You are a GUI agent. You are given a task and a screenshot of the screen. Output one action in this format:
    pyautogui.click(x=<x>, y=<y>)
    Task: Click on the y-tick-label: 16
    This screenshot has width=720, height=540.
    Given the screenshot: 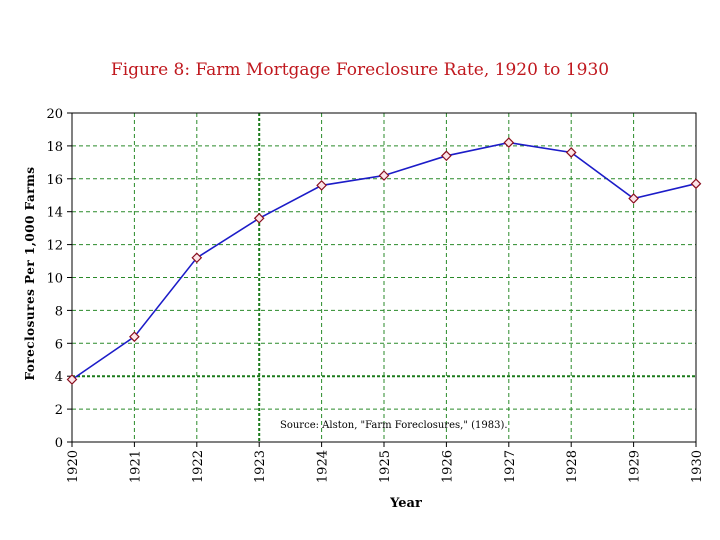 What is the action you would take?
    pyautogui.click(x=54, y=180)
    